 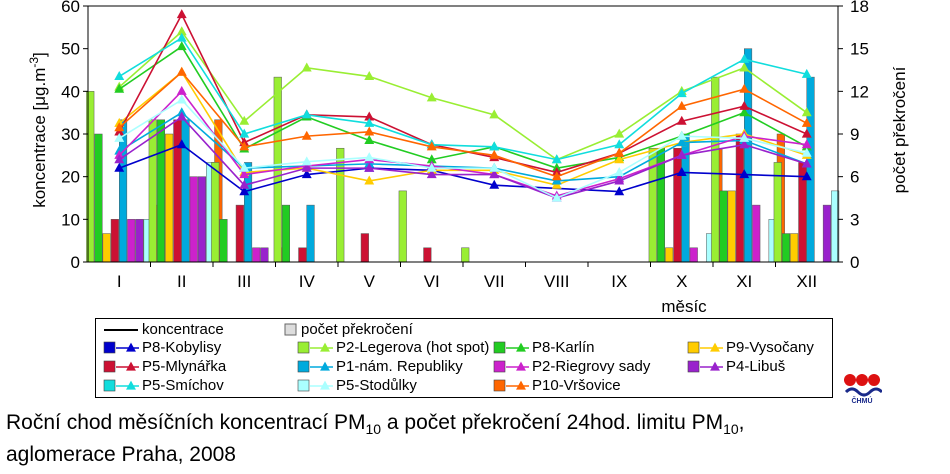 What do you see at coordinates (494, 281) in the screenshot?
I see `x-tick-label: VII` at bounding box center [494, 281].